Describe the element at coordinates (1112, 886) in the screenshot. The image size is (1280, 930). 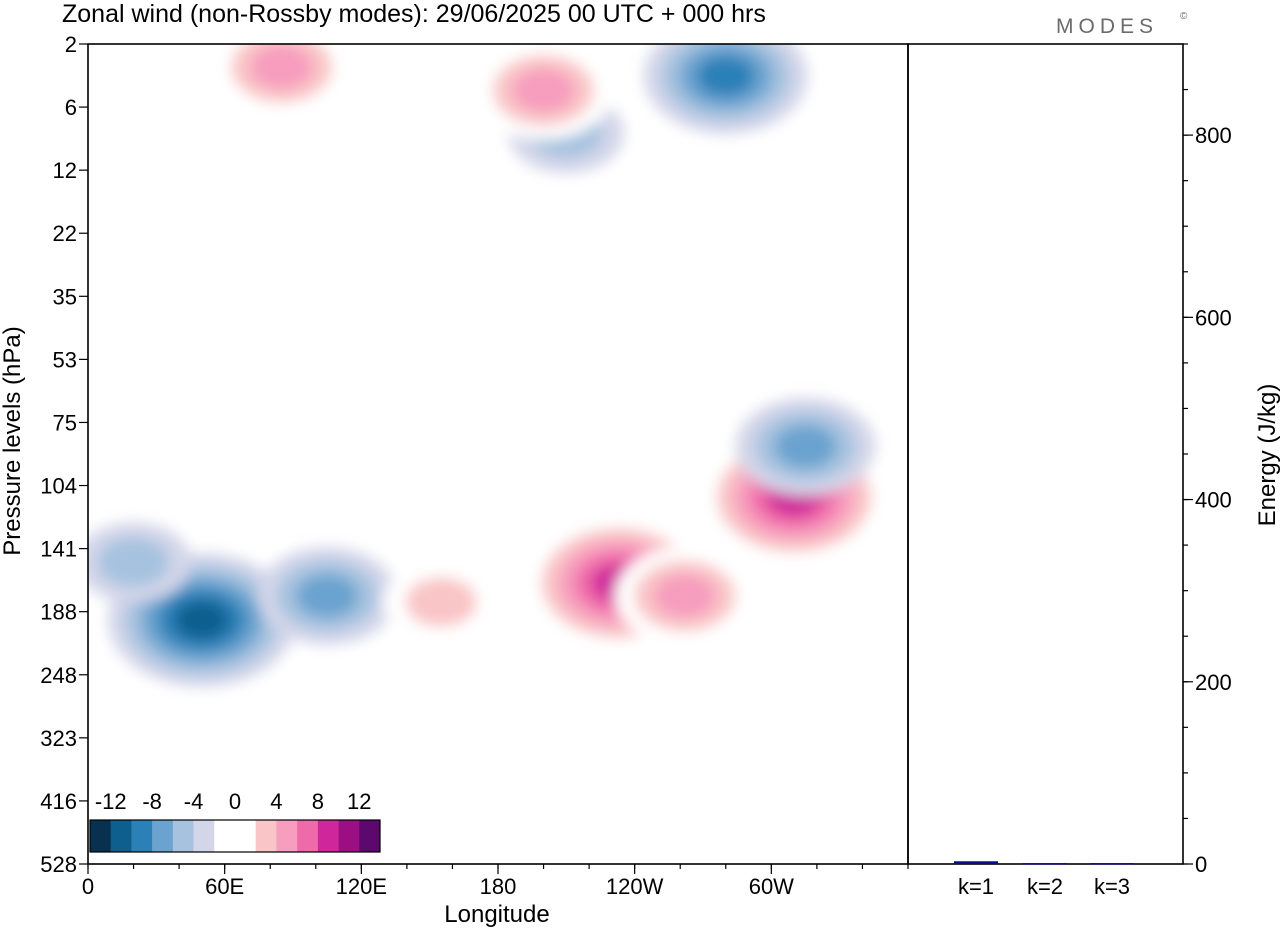
I see `energy-category-label: k=3` at that location.